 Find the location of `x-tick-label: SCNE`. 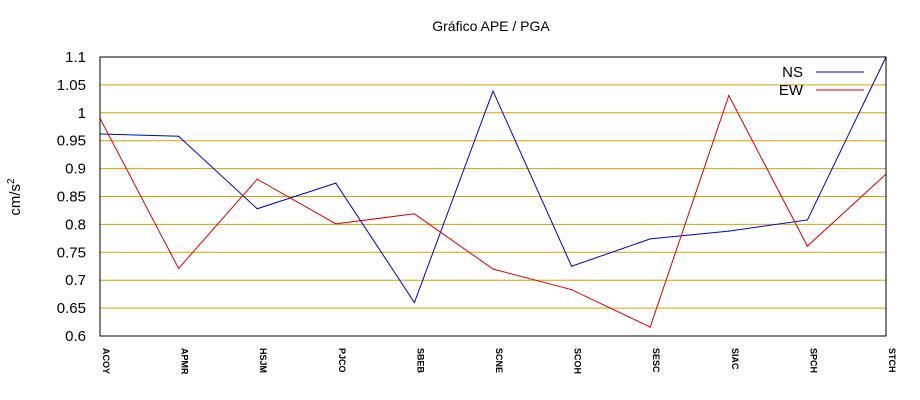

x-tick-label: SCNE is located at coordinates (499, 360).